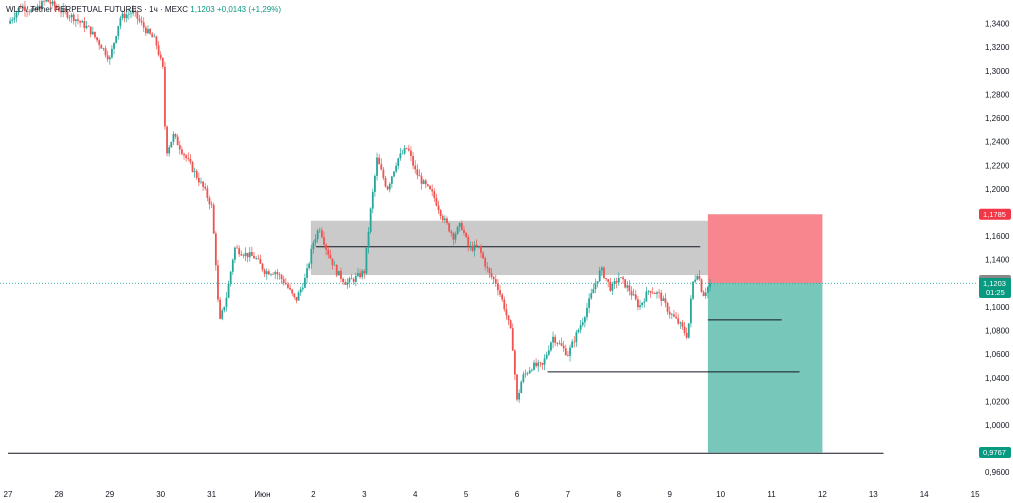  I want to click on price-tick-label: 1,2400, so click(997, 142).